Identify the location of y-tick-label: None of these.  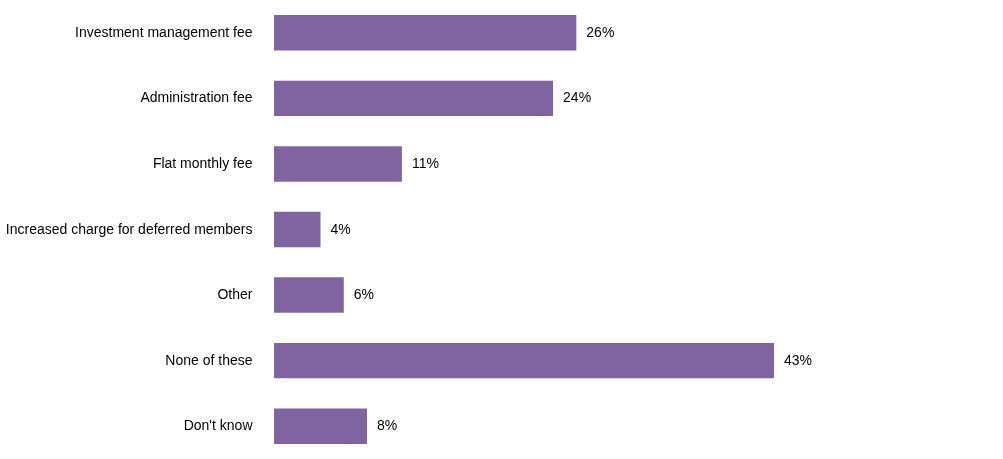
(209, 359).